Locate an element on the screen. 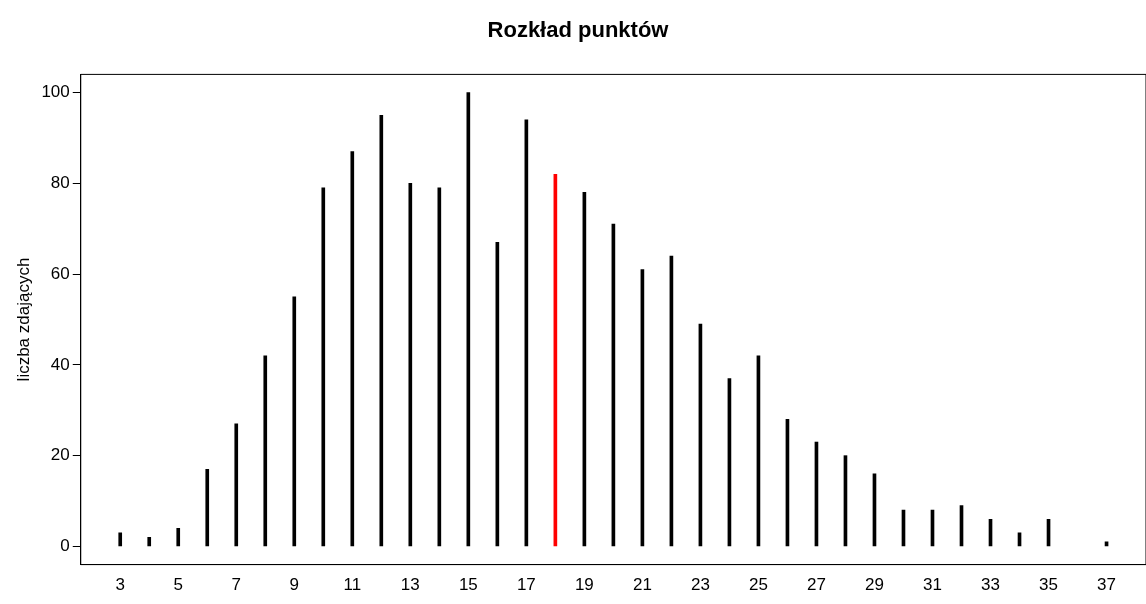  x-tick-label: 23 is located at coordinates (700, 585).